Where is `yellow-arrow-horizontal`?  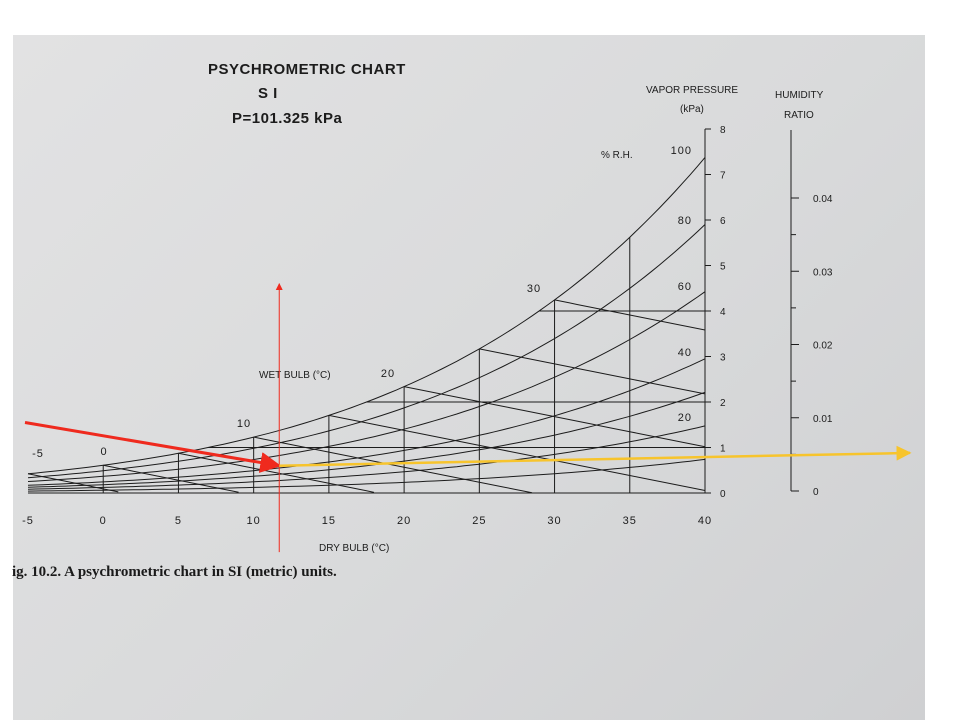 yellow-arrow-horizontal is located at coordinates (595, 456).